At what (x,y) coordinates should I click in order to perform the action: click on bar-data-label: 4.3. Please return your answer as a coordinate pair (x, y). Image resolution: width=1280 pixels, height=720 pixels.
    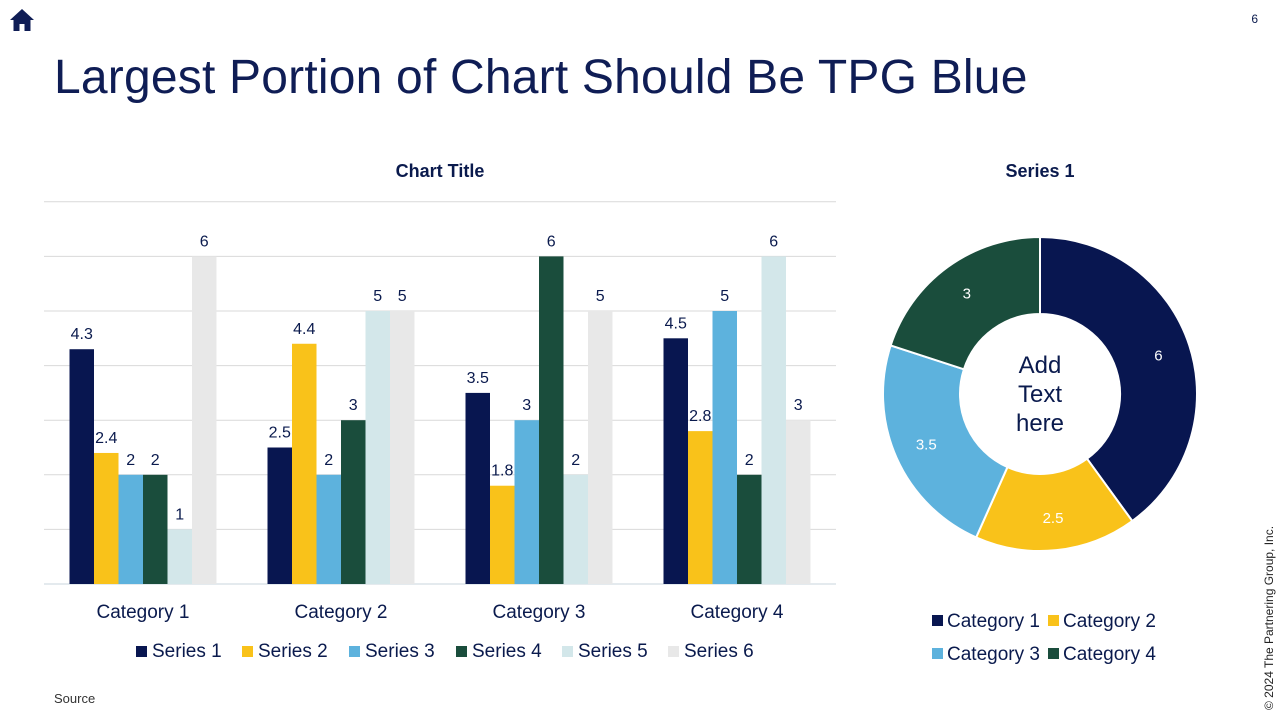
    Looking at the image, I should click on (82, 334).